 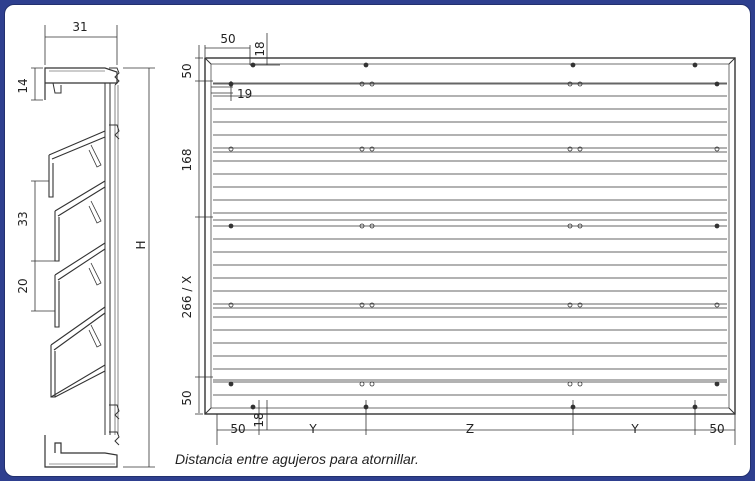 I want to click on dim-bottom-edge: 50, so click(x=187, y=397).